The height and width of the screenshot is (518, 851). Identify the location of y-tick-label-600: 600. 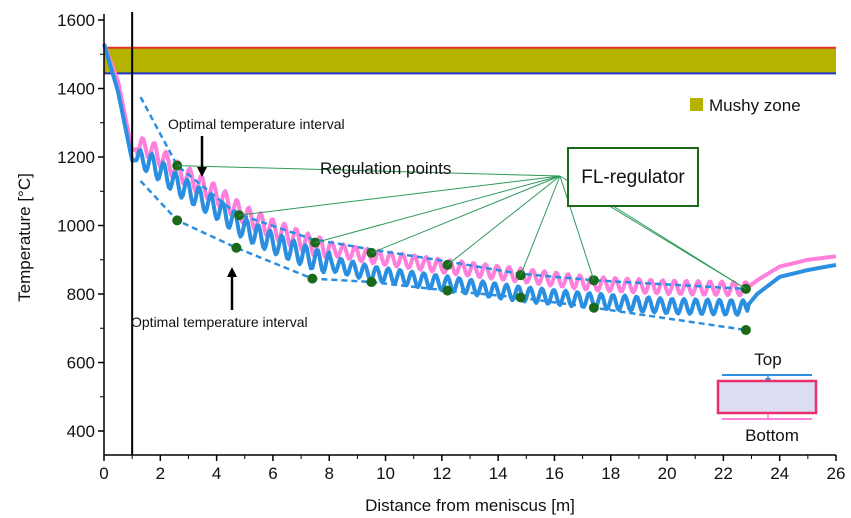
(81, 363).